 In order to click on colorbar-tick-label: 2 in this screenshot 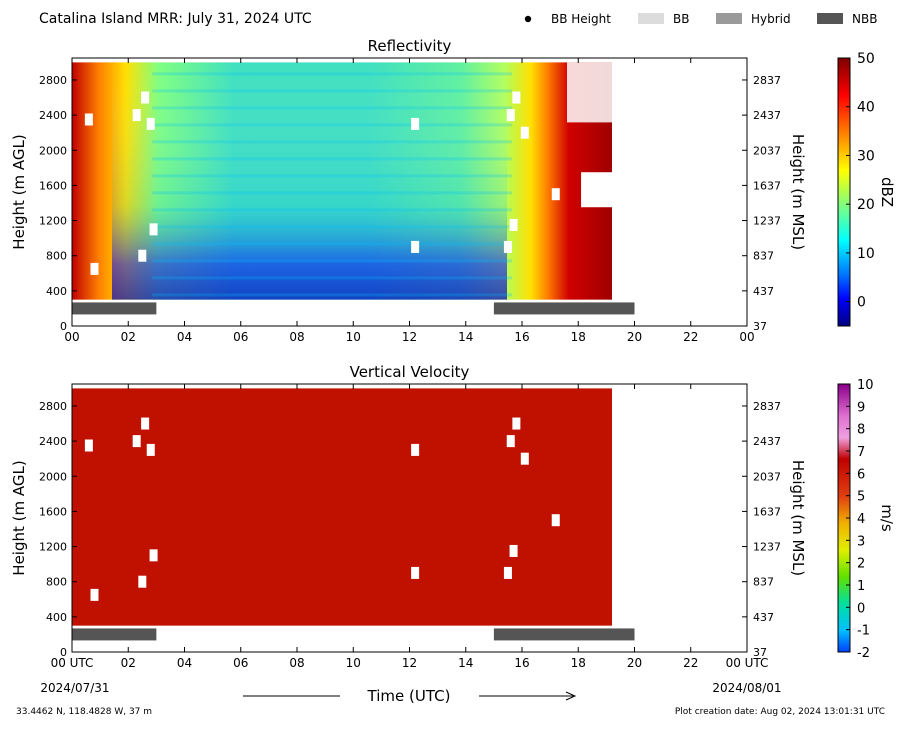, I will do `click(861, 564)`.